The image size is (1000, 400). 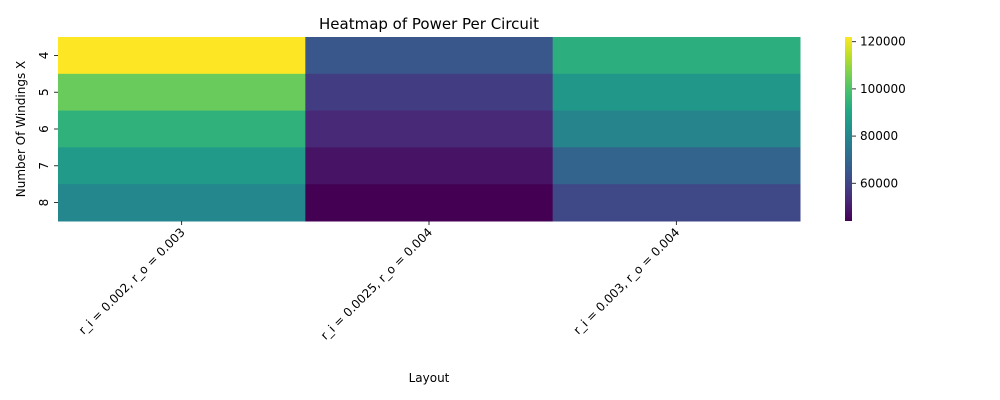 I want to click on y-axis-label: Number Of Windings X, so click(x=21, y=129).